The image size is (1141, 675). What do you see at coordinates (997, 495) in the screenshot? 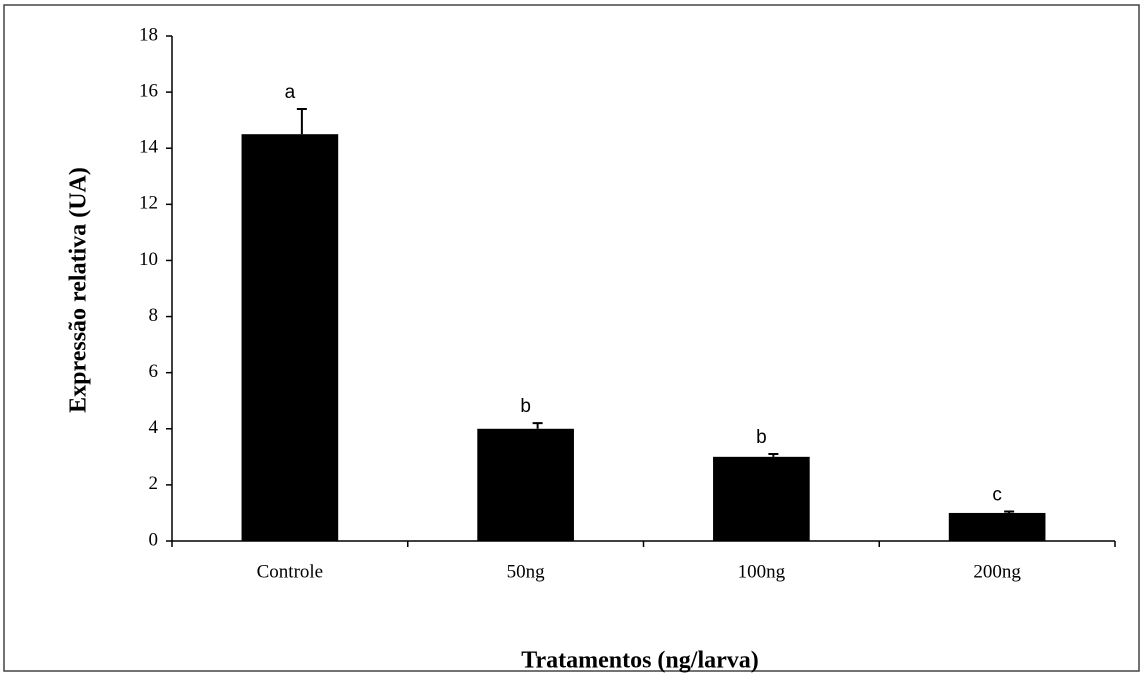
I see `annotation: c` at bounding box center [997, 495].